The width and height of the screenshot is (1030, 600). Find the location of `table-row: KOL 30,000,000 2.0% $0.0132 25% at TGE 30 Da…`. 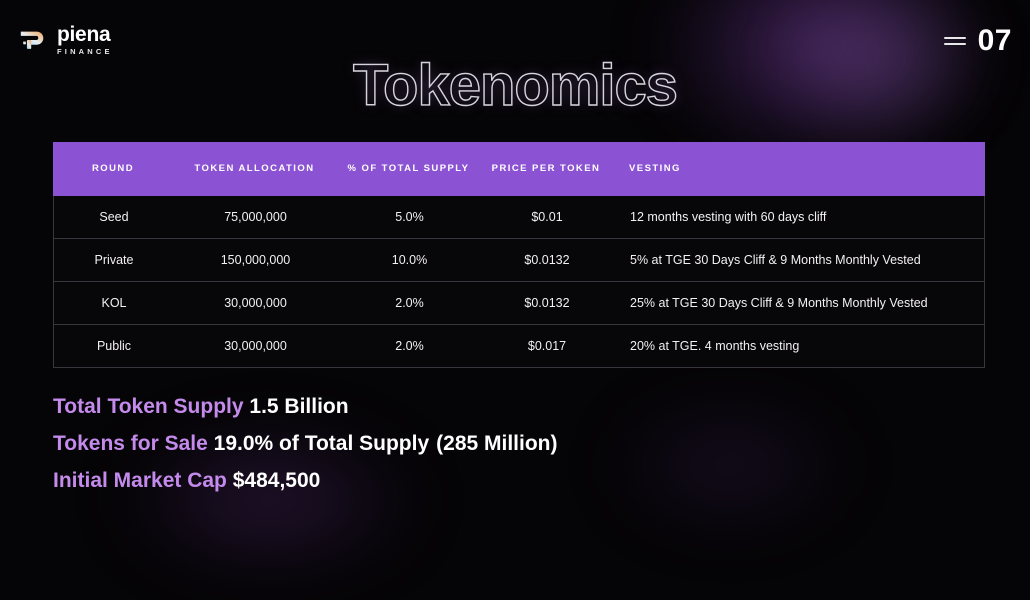

table-row: KOL 30,000,000 2.0% $0.0132 25% at TGE 30 Da… is located at coordinates (519, 303).